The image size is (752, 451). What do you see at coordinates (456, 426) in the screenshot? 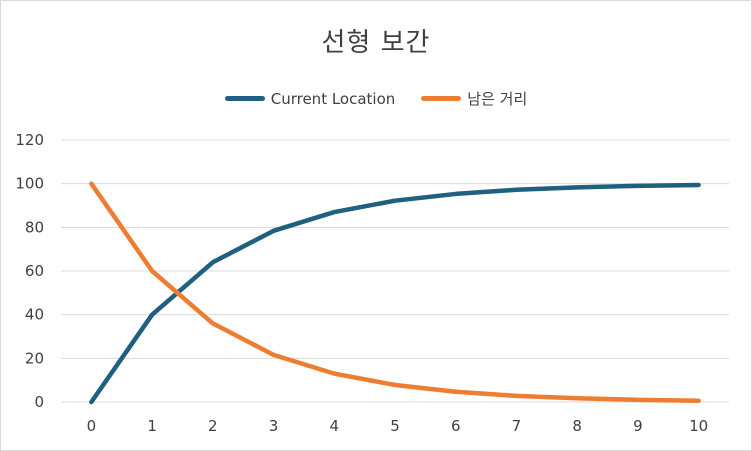
I see `x-tick-label: 6` at bounding box center [456, 426].